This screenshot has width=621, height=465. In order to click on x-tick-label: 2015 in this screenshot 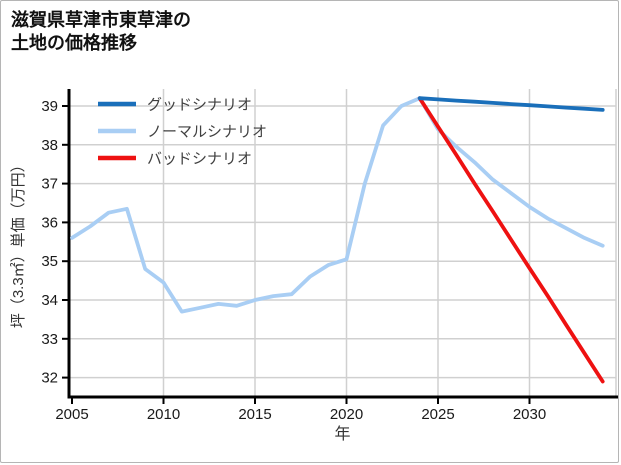, I will do `click(254, 414)`.